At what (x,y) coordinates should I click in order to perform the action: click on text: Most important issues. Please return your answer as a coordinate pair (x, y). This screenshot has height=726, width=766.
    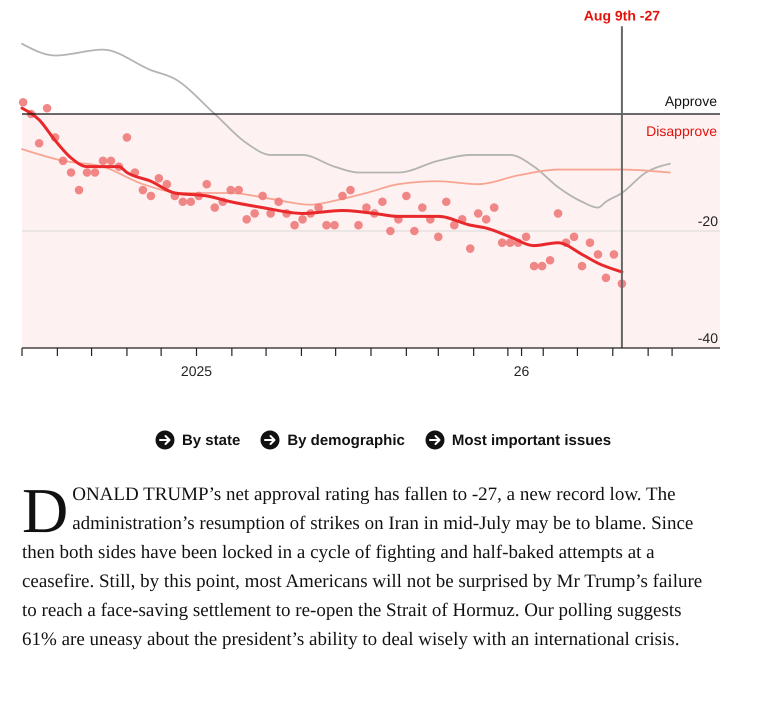
    Looking at the image, I should click on (532, 440).